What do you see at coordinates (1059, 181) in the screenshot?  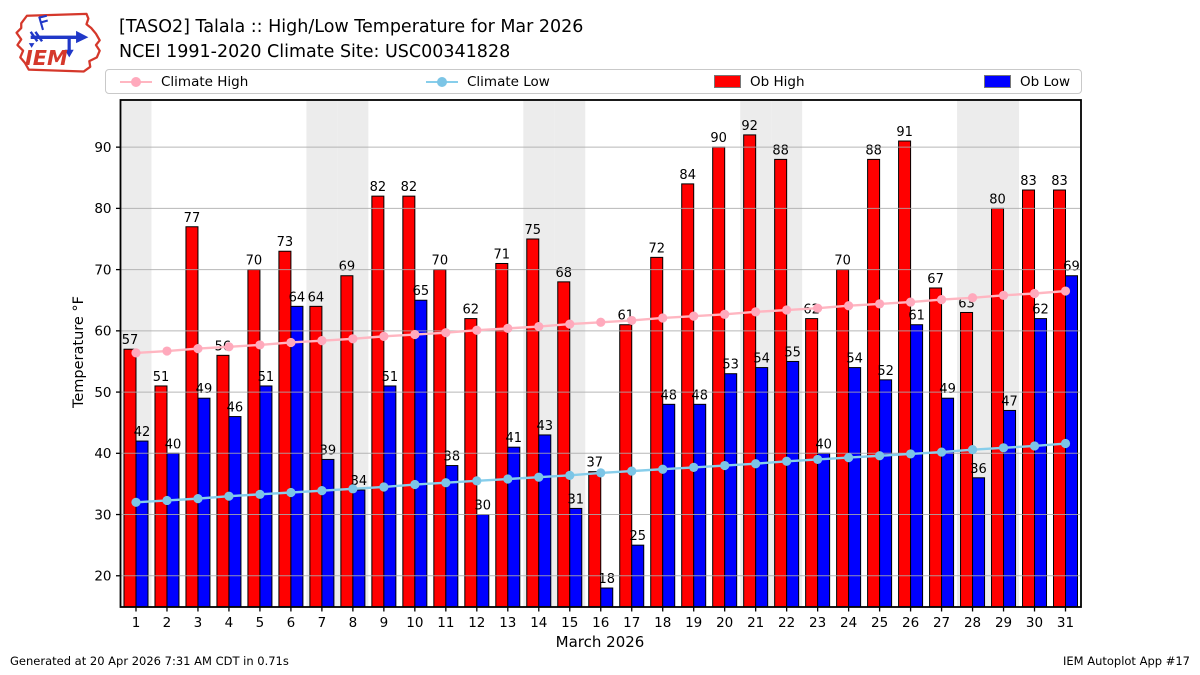 I see `bar-value-label: 83` at bounding box center [1059, 181].